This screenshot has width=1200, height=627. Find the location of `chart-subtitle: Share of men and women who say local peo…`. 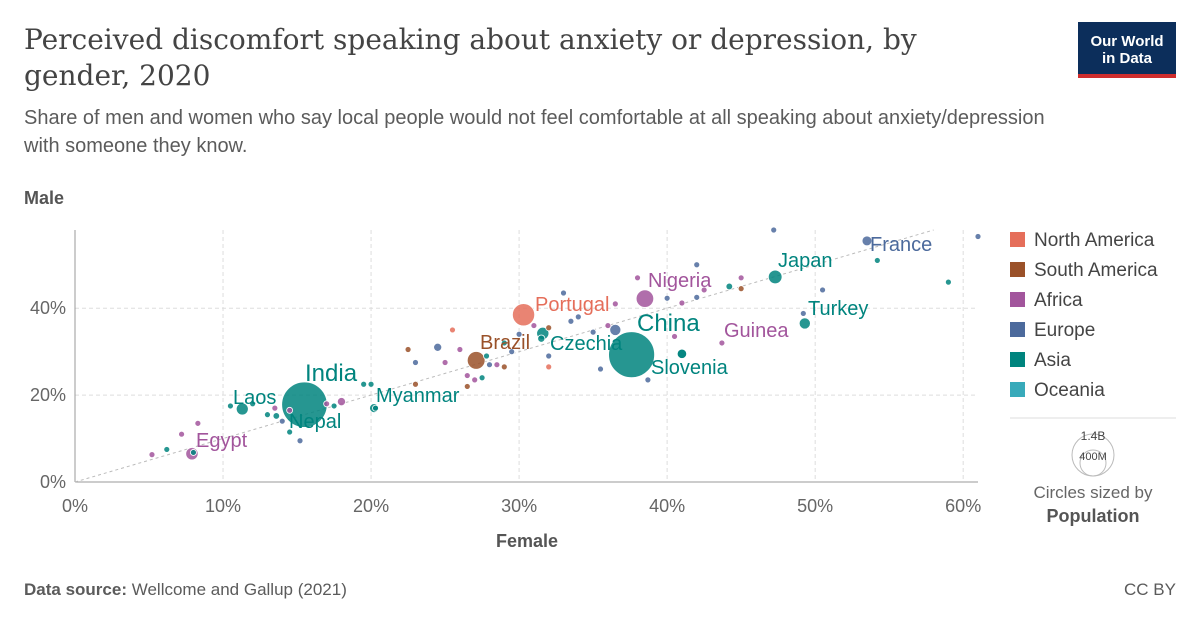

chart-subtitle: Share of men and women who say local peo… is located at coordinates (534, 132).